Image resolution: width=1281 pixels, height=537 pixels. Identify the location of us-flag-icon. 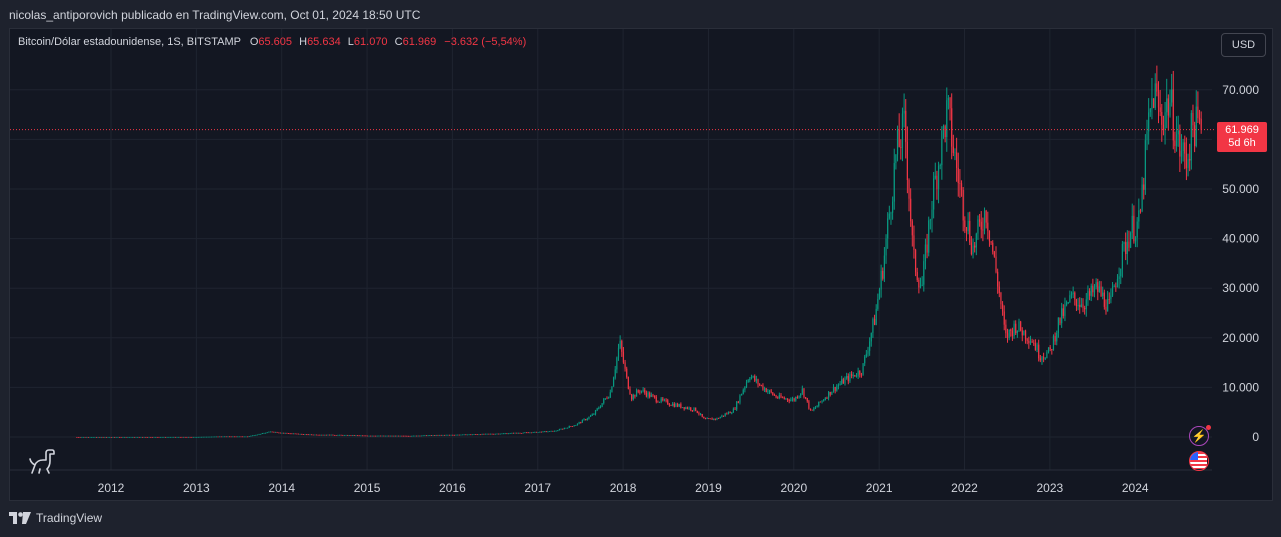
(1199, 461).